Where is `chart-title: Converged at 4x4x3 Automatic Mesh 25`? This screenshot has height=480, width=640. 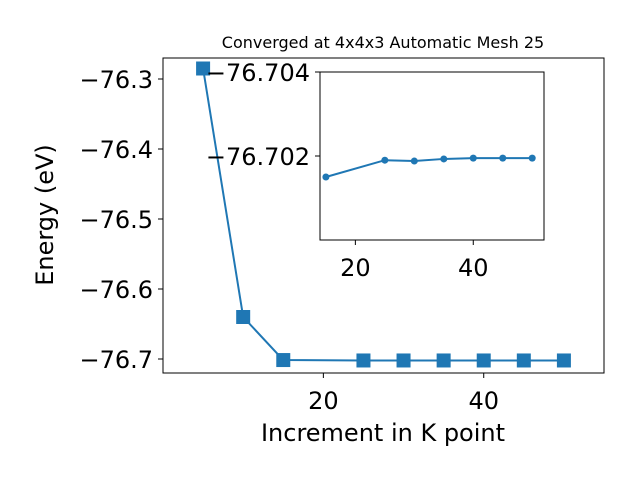 chart-title: Converged at 4x4x3 Automatic Mesh 25 is located at coordinates (383, 42).